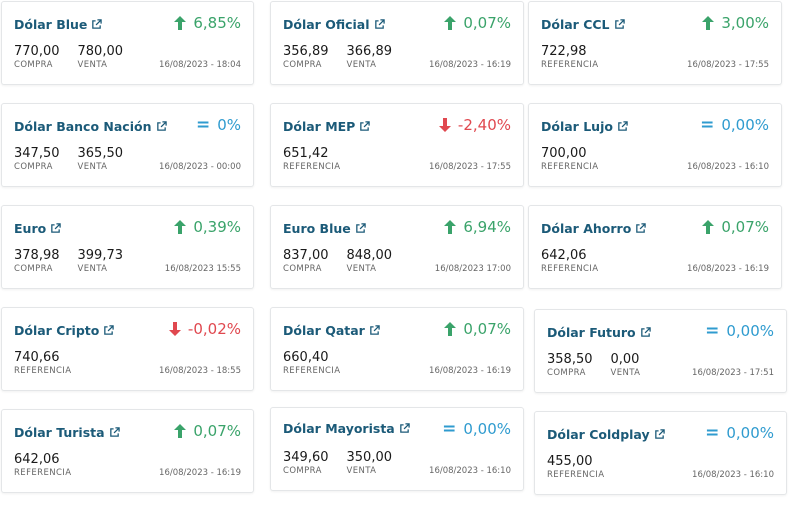  Describe the element at coordinates (733, 373) in the screenshot. I see `timestamp: 16/08/2023 - 17:51` at that location.